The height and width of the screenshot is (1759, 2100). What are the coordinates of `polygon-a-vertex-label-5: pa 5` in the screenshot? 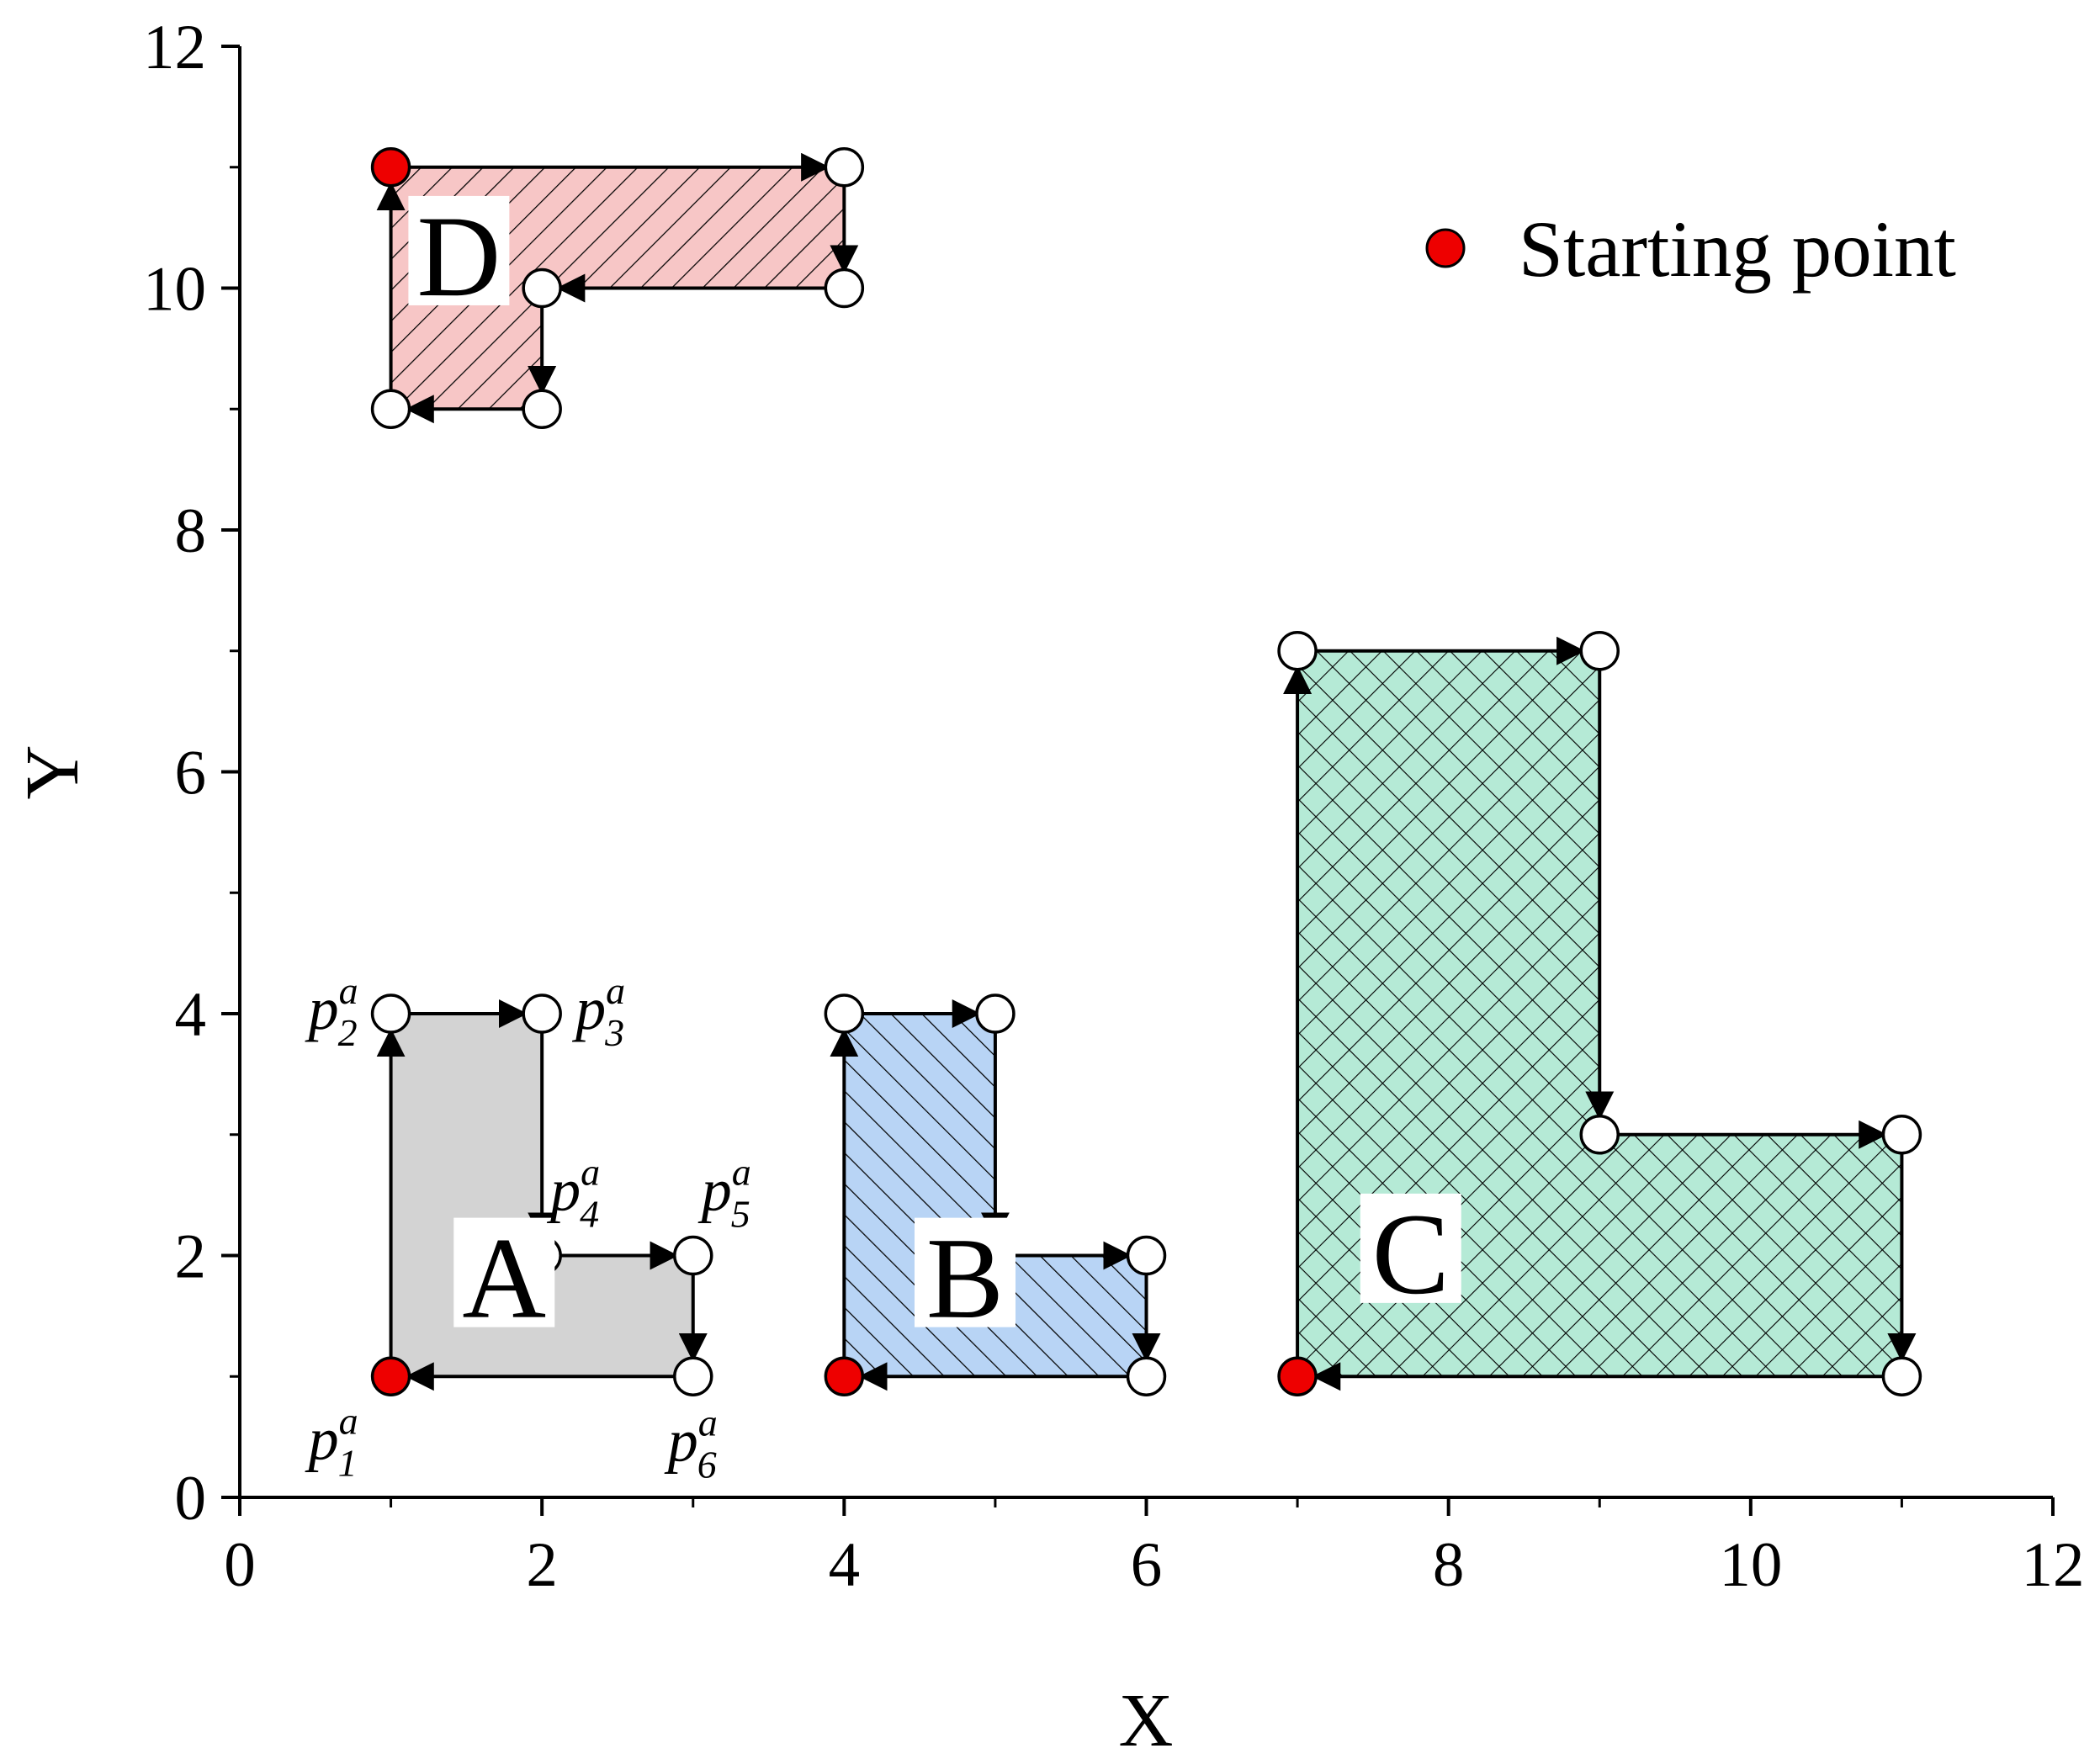 It's located at (724, 1193).